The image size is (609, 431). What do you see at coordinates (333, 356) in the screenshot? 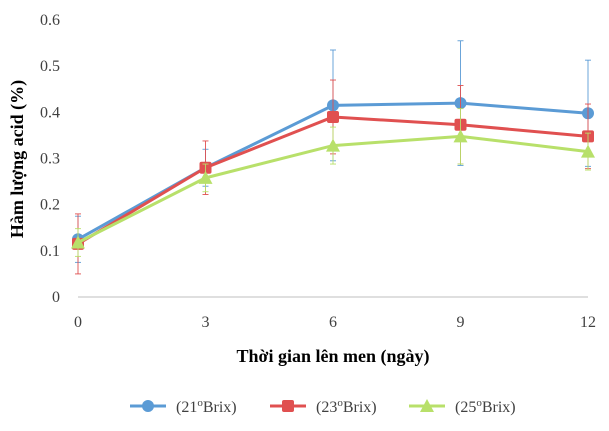
I see `x-axis-title: Thời gian lên men (ngày)` at bounding box center [333, 356].